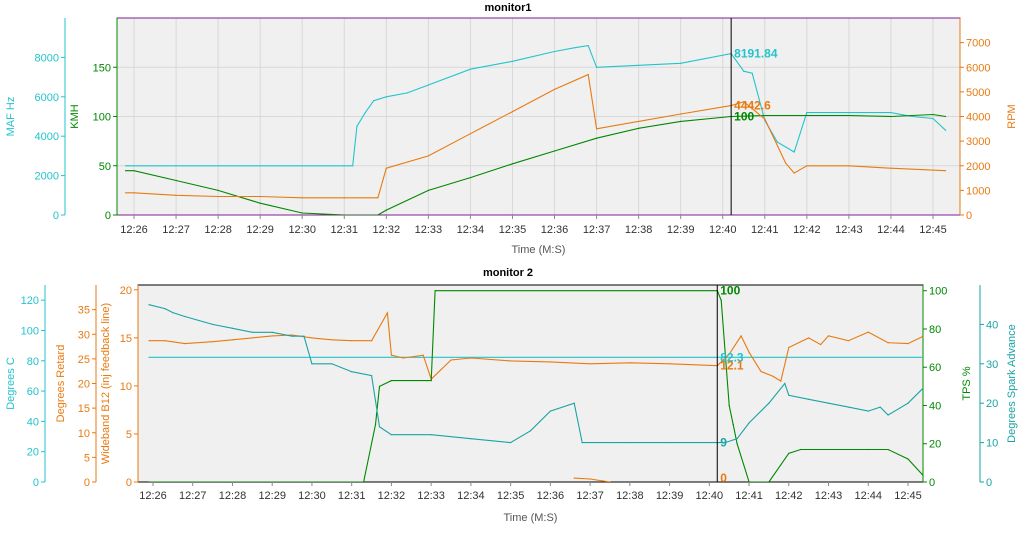  What do you see at coordinates (978, 44) in the screenshot?
I see `rpm-tick-label: 7000` at bounding box center [978, 44].